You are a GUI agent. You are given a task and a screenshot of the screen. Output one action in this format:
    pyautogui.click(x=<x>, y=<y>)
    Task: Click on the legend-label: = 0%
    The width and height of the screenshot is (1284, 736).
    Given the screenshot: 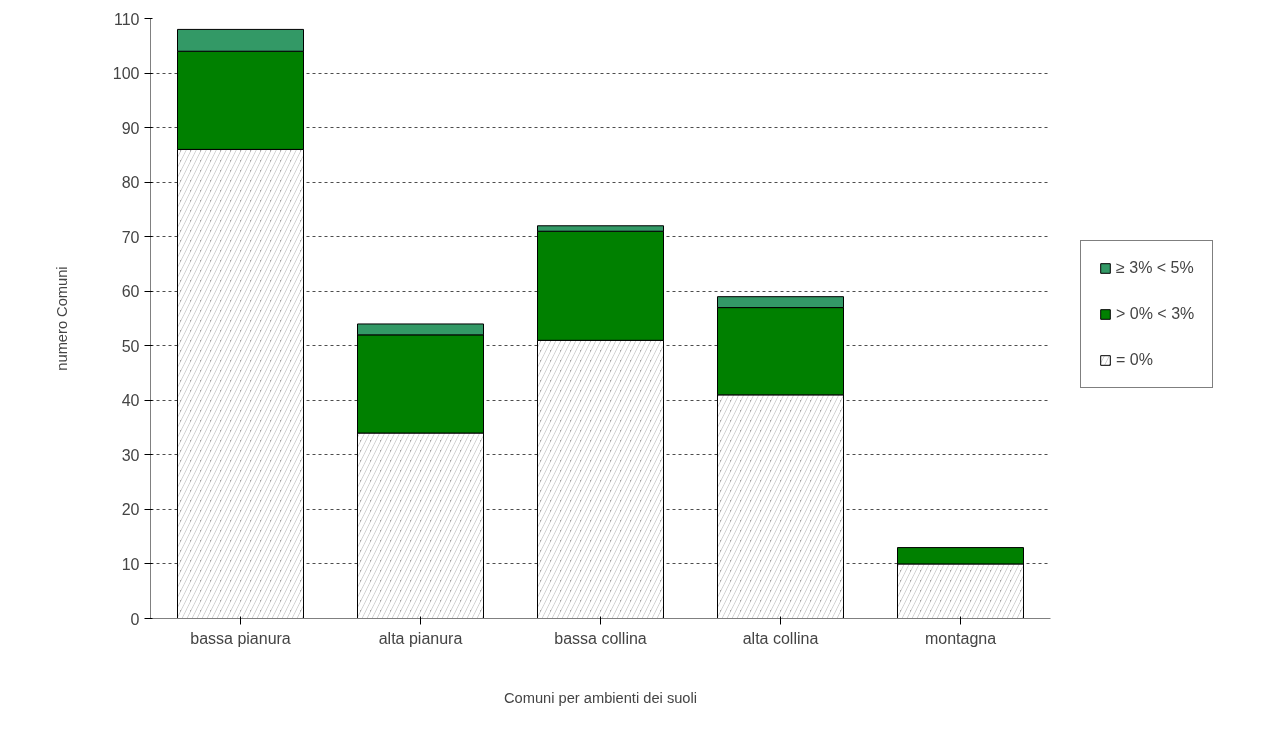 What is the action you would take?
    pyautogui.click(x=1134, y=360)
    